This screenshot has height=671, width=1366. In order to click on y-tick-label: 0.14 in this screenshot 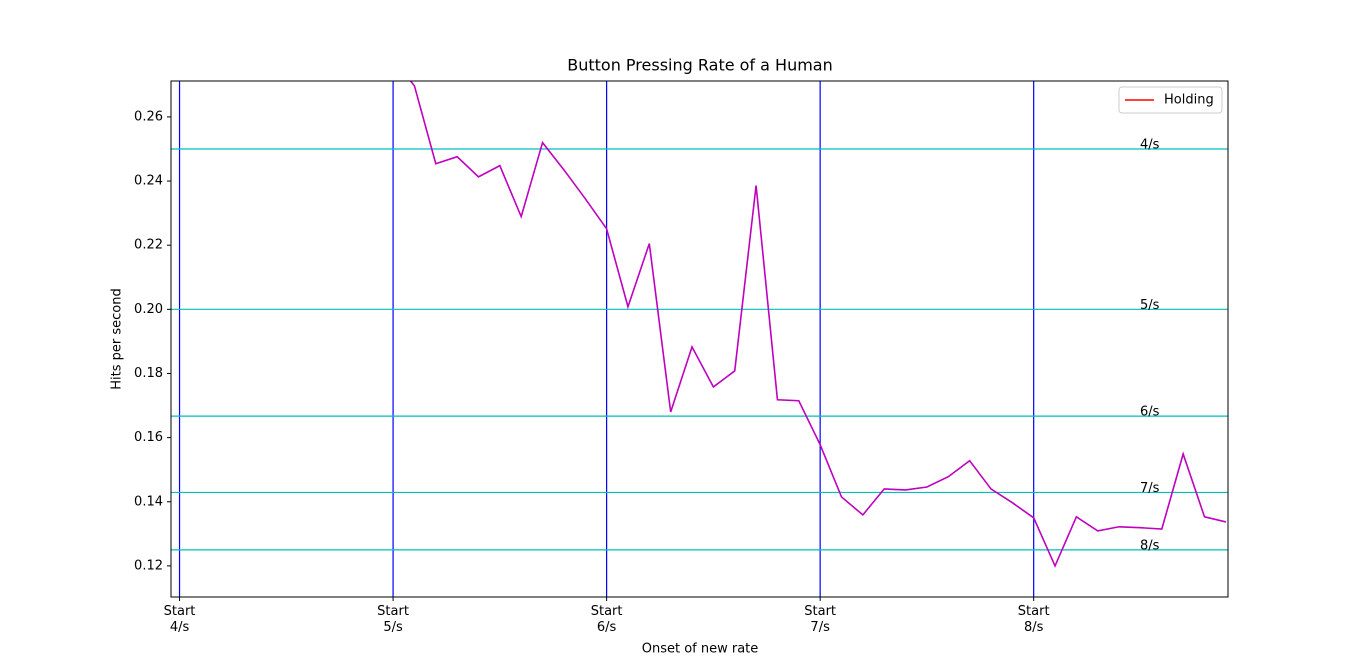, I will do `click(148, 501)`.